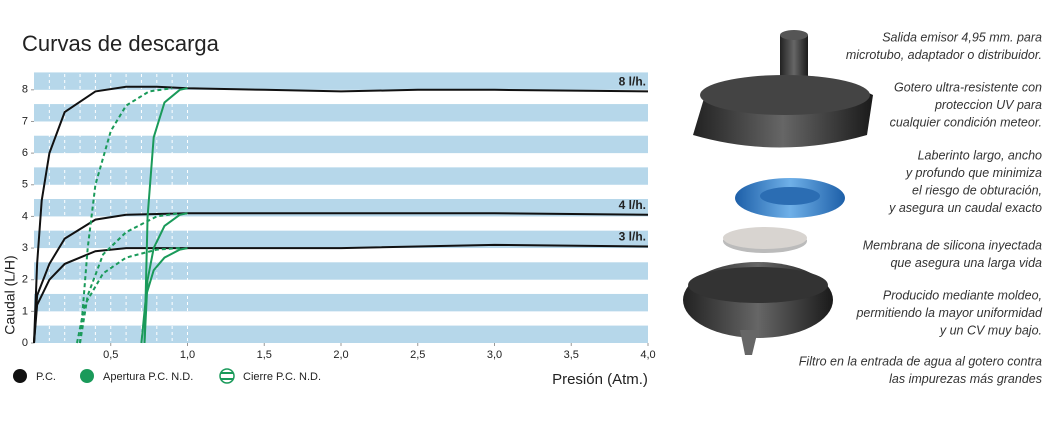  What do you see at coordinates (25, 153) in the screenshot?
I see `y-tick-label: 6` at bounding box center [25, 153].